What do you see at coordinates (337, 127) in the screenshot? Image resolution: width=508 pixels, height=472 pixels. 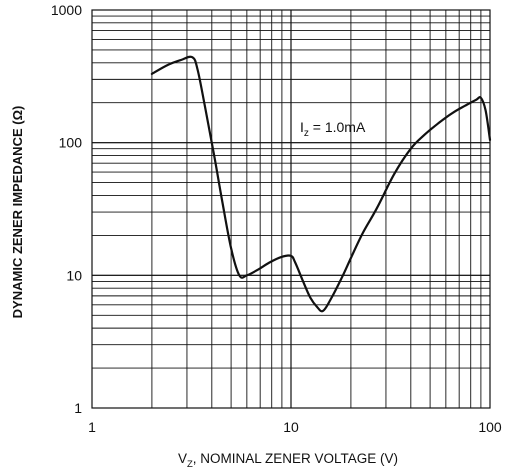 I see `annotation-rest: = 1.0mA` at bounding box center [337, 127].